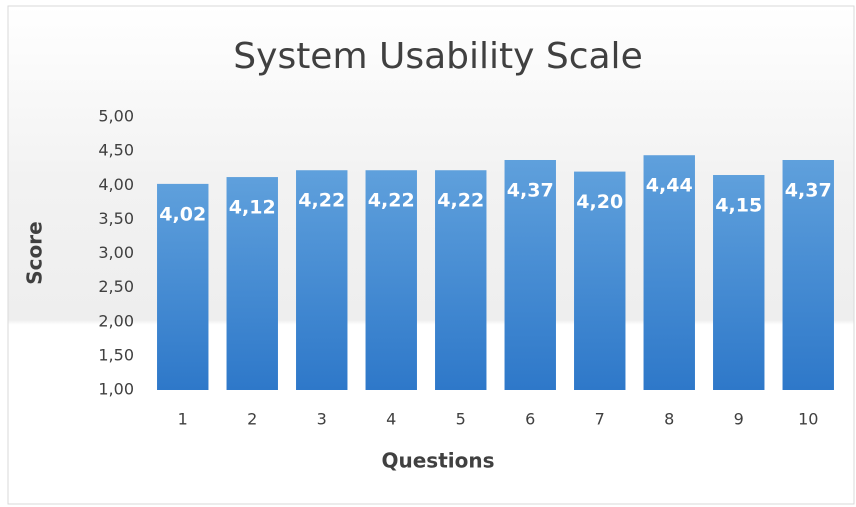  I want to click on value-label: 4,02, so click(182, 214).